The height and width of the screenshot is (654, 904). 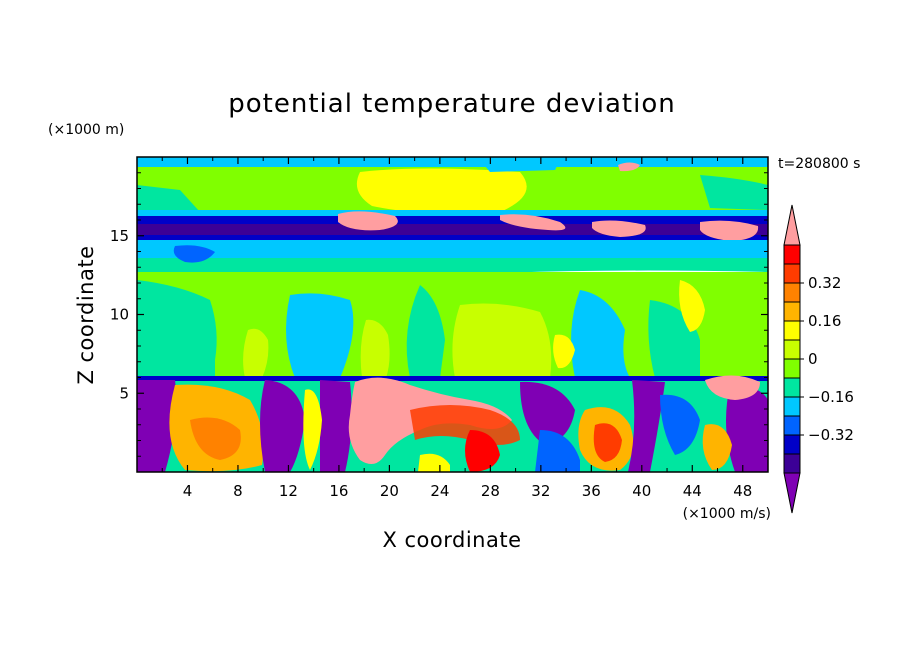 I want to click on x-axis-label: X coordinate, so click(x=451, y=540).